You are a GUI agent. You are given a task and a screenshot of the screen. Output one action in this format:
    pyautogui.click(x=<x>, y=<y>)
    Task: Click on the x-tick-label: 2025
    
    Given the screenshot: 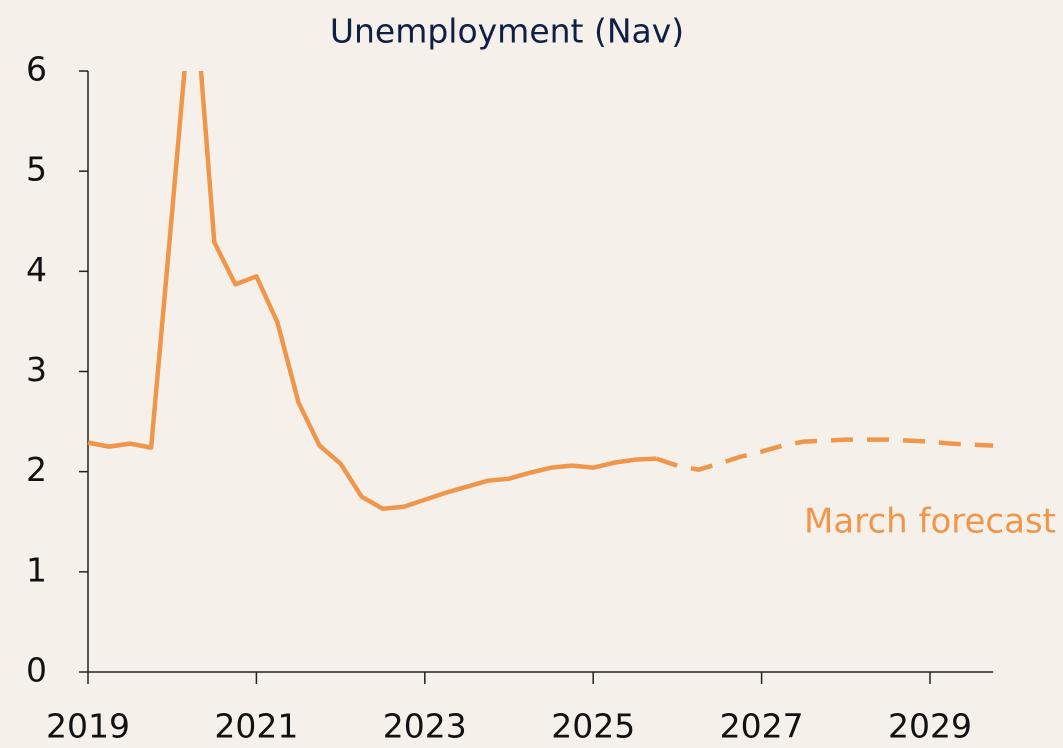 What is the action you would take?
    pyautogui.click(x=593, y=726)
    